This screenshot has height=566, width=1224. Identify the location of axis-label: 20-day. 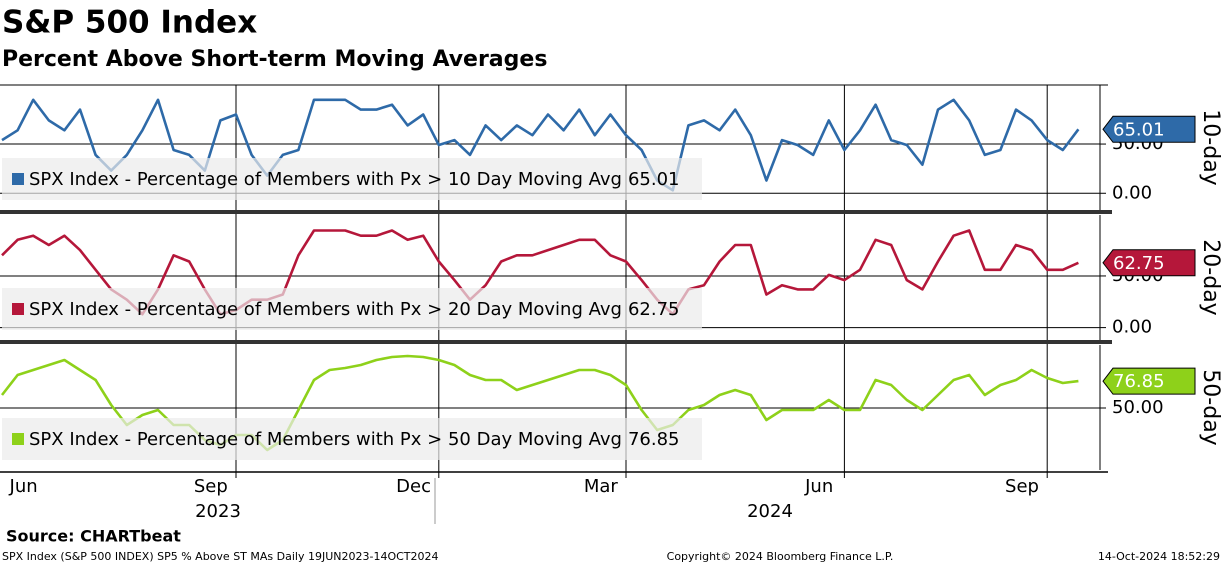
(1210, 277).